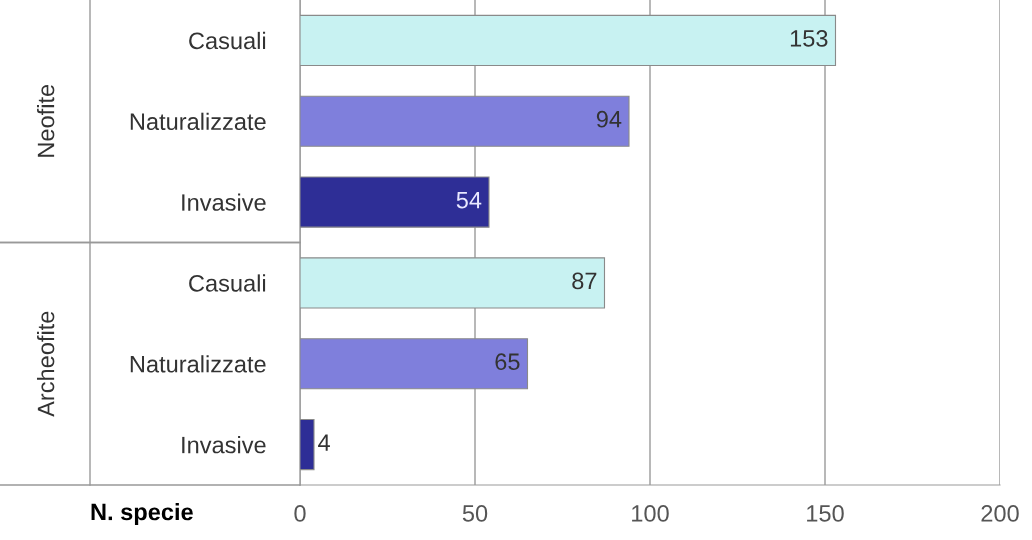 Image resolution: width=1032 pixels, height=540 pixels. I want to click on x-axis-title: N. specie, so click(142, 513).